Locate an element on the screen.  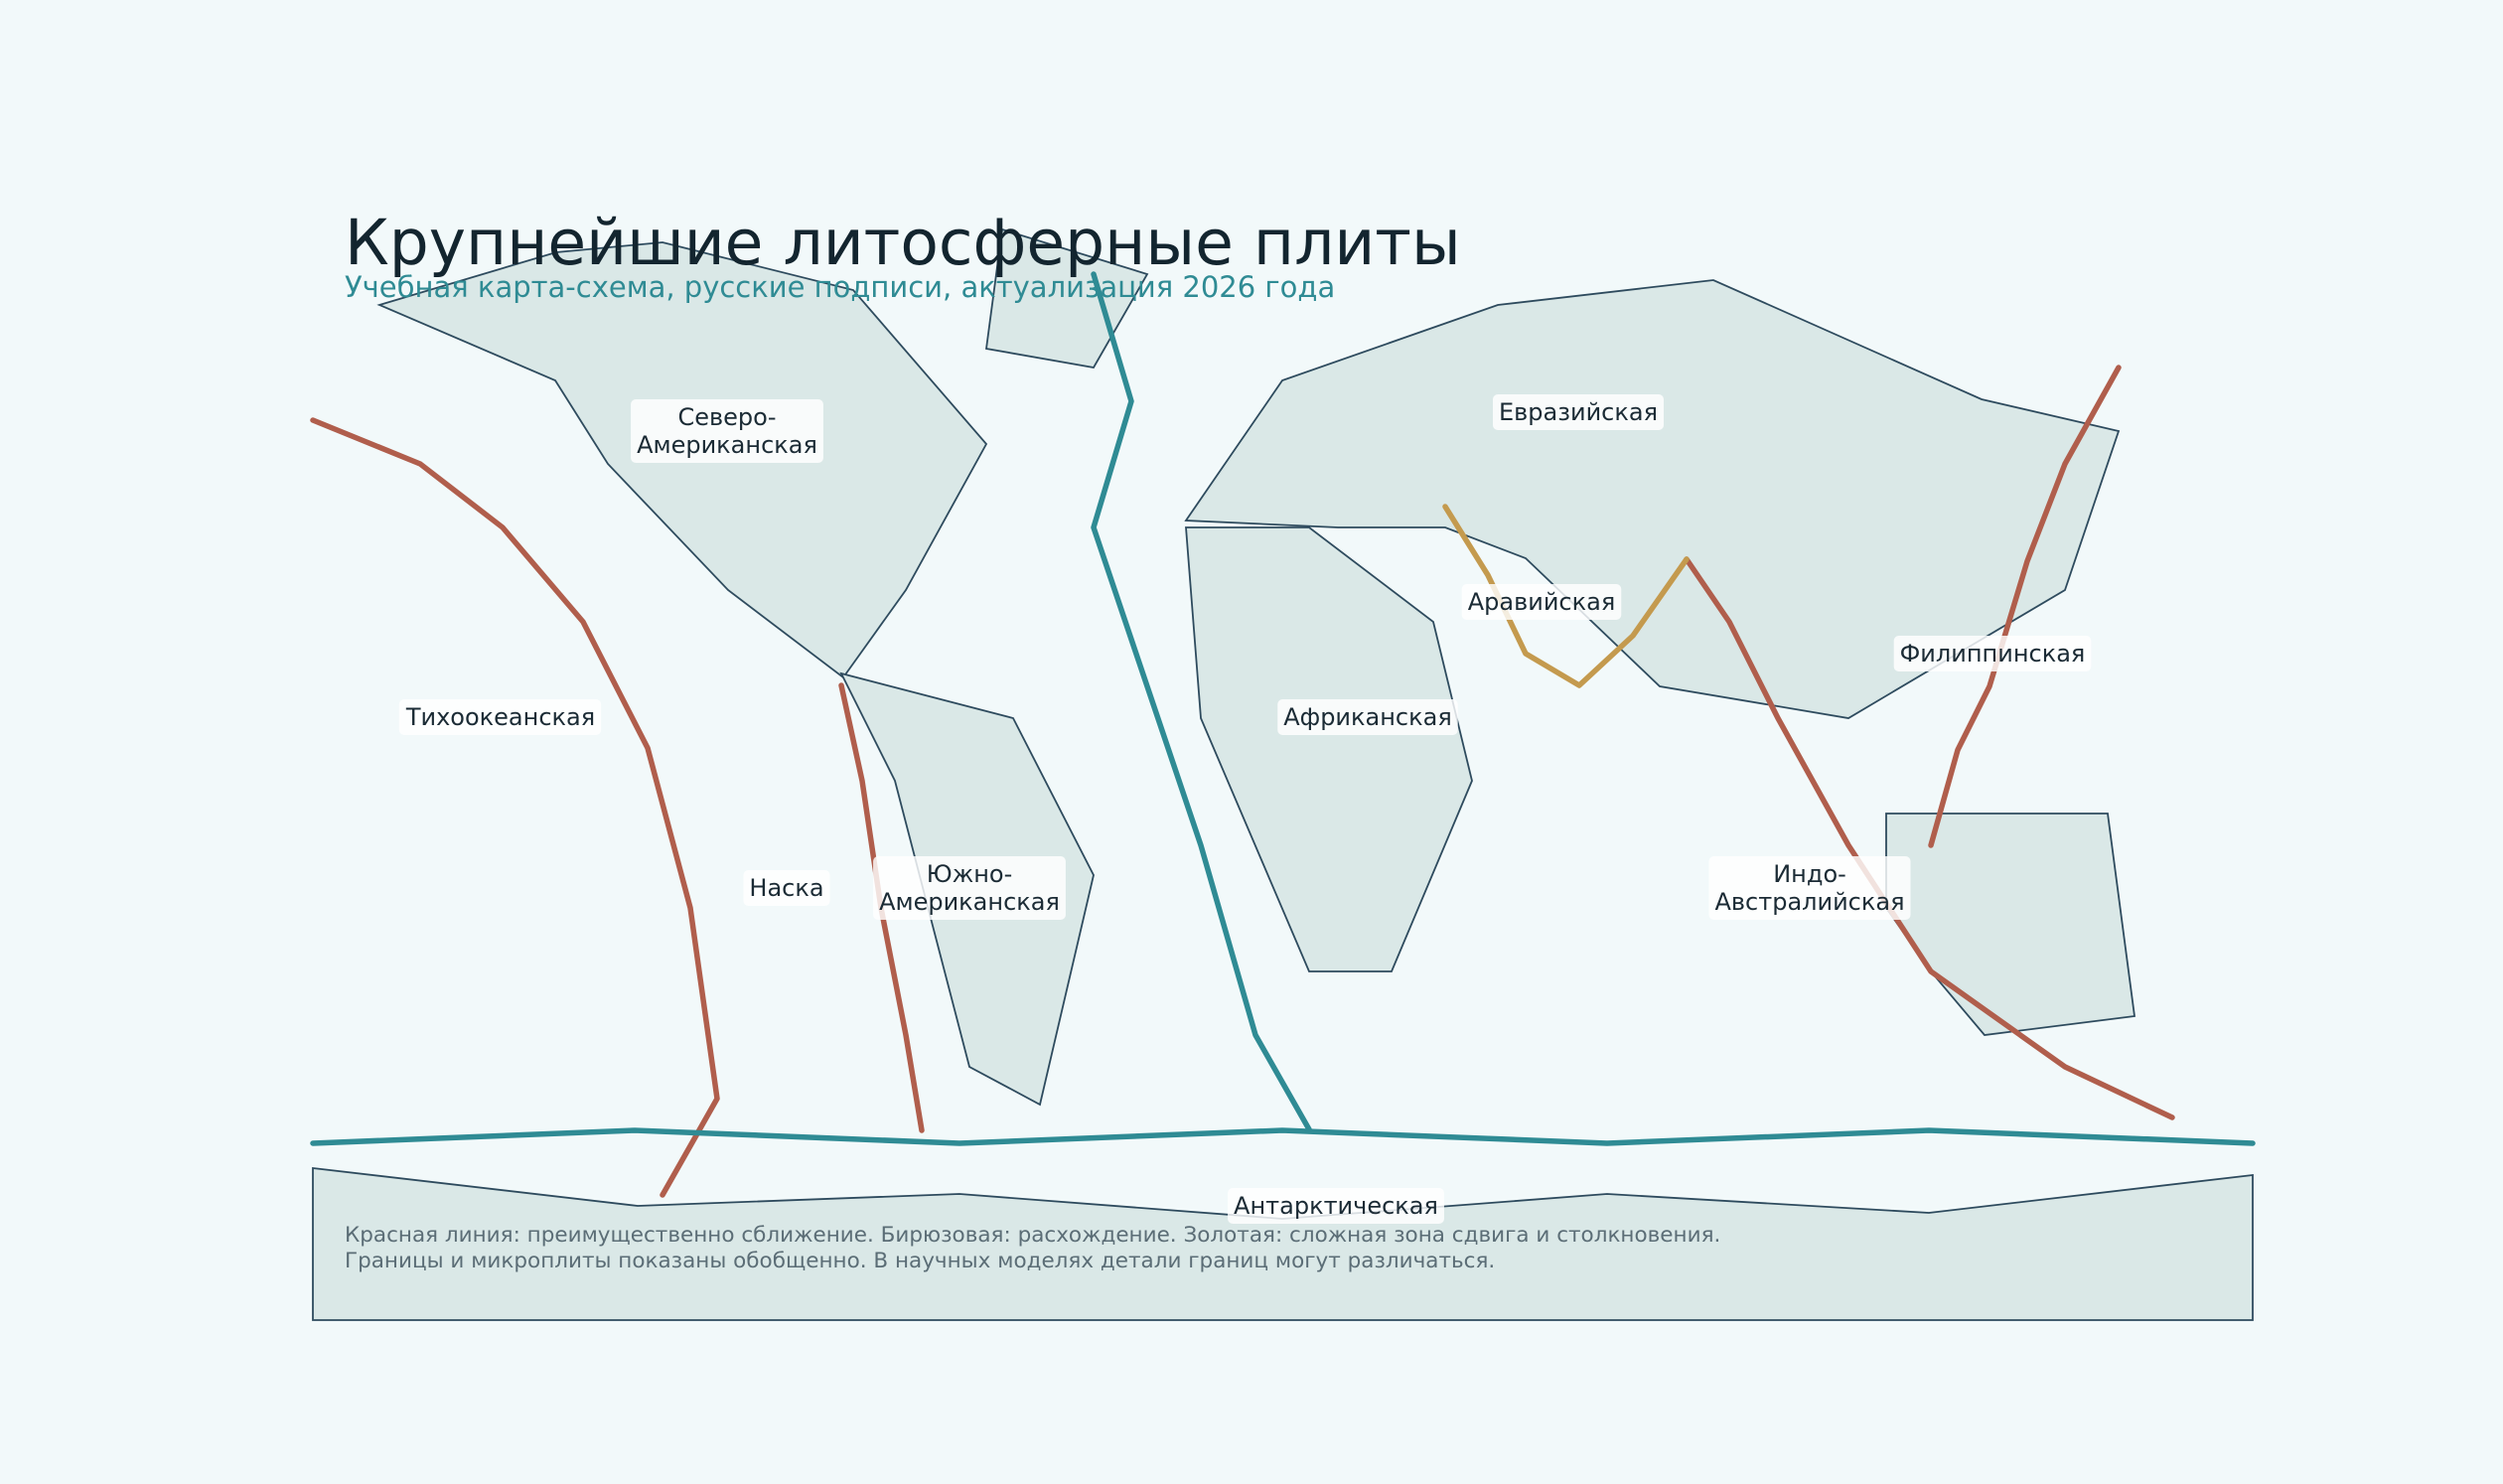
plate-label-nazca: Наска is located at coordinates (786, 888).